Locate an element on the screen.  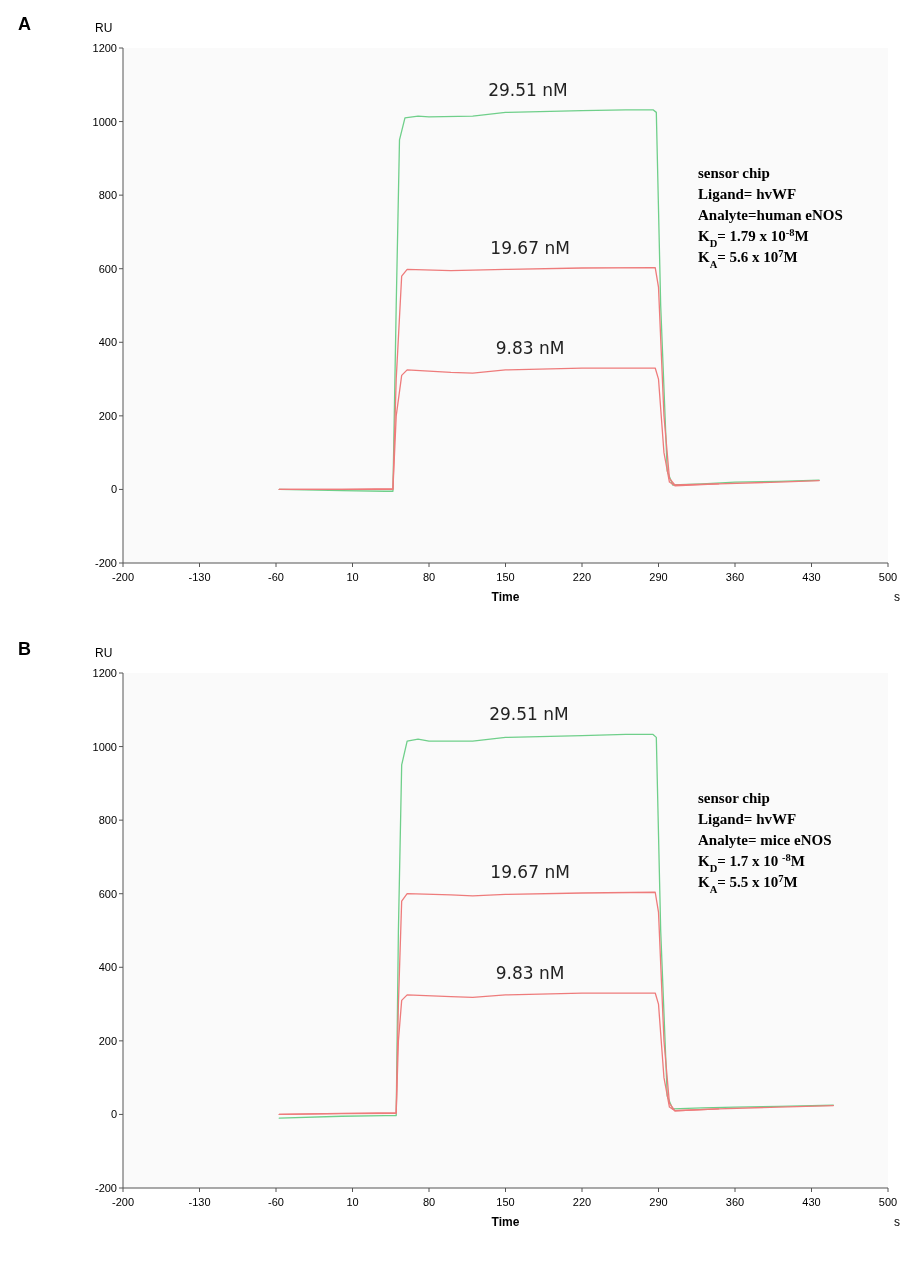
annotation: K$_{D}$= 1.7 x 10 $^{-8}$M is located at coordinates (751, 862).